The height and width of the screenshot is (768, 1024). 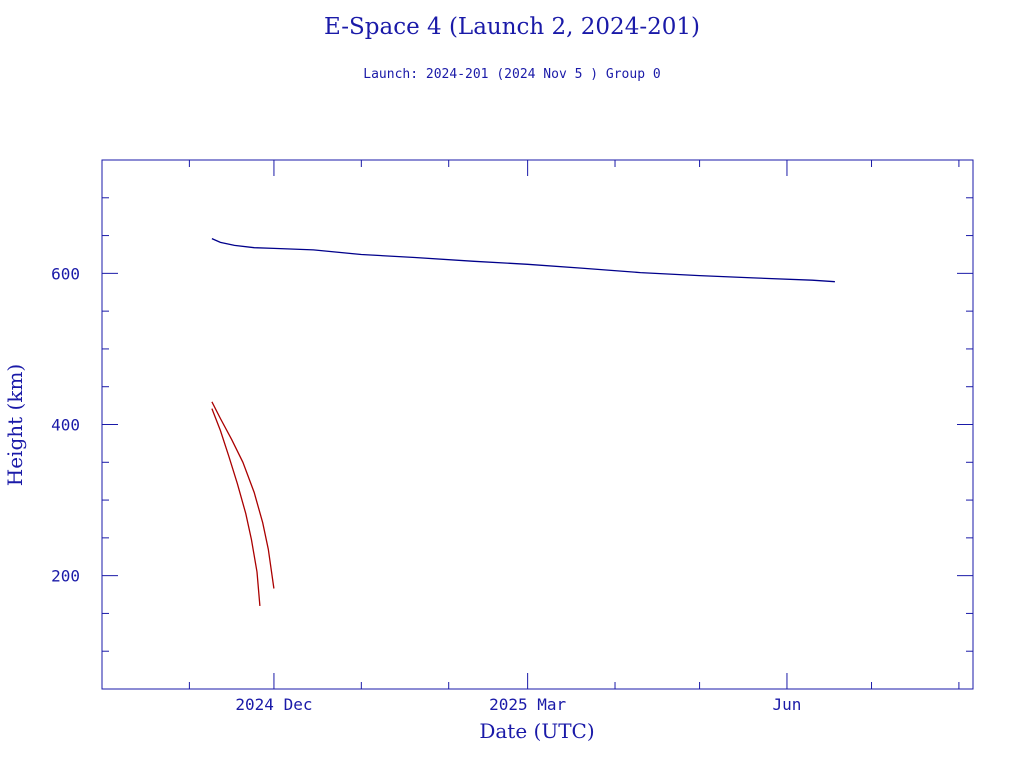 What do you see at coordinates (787, 704) in the screenshot?
I see `x-tick-label: Jun` at bounding box center [787, 704].